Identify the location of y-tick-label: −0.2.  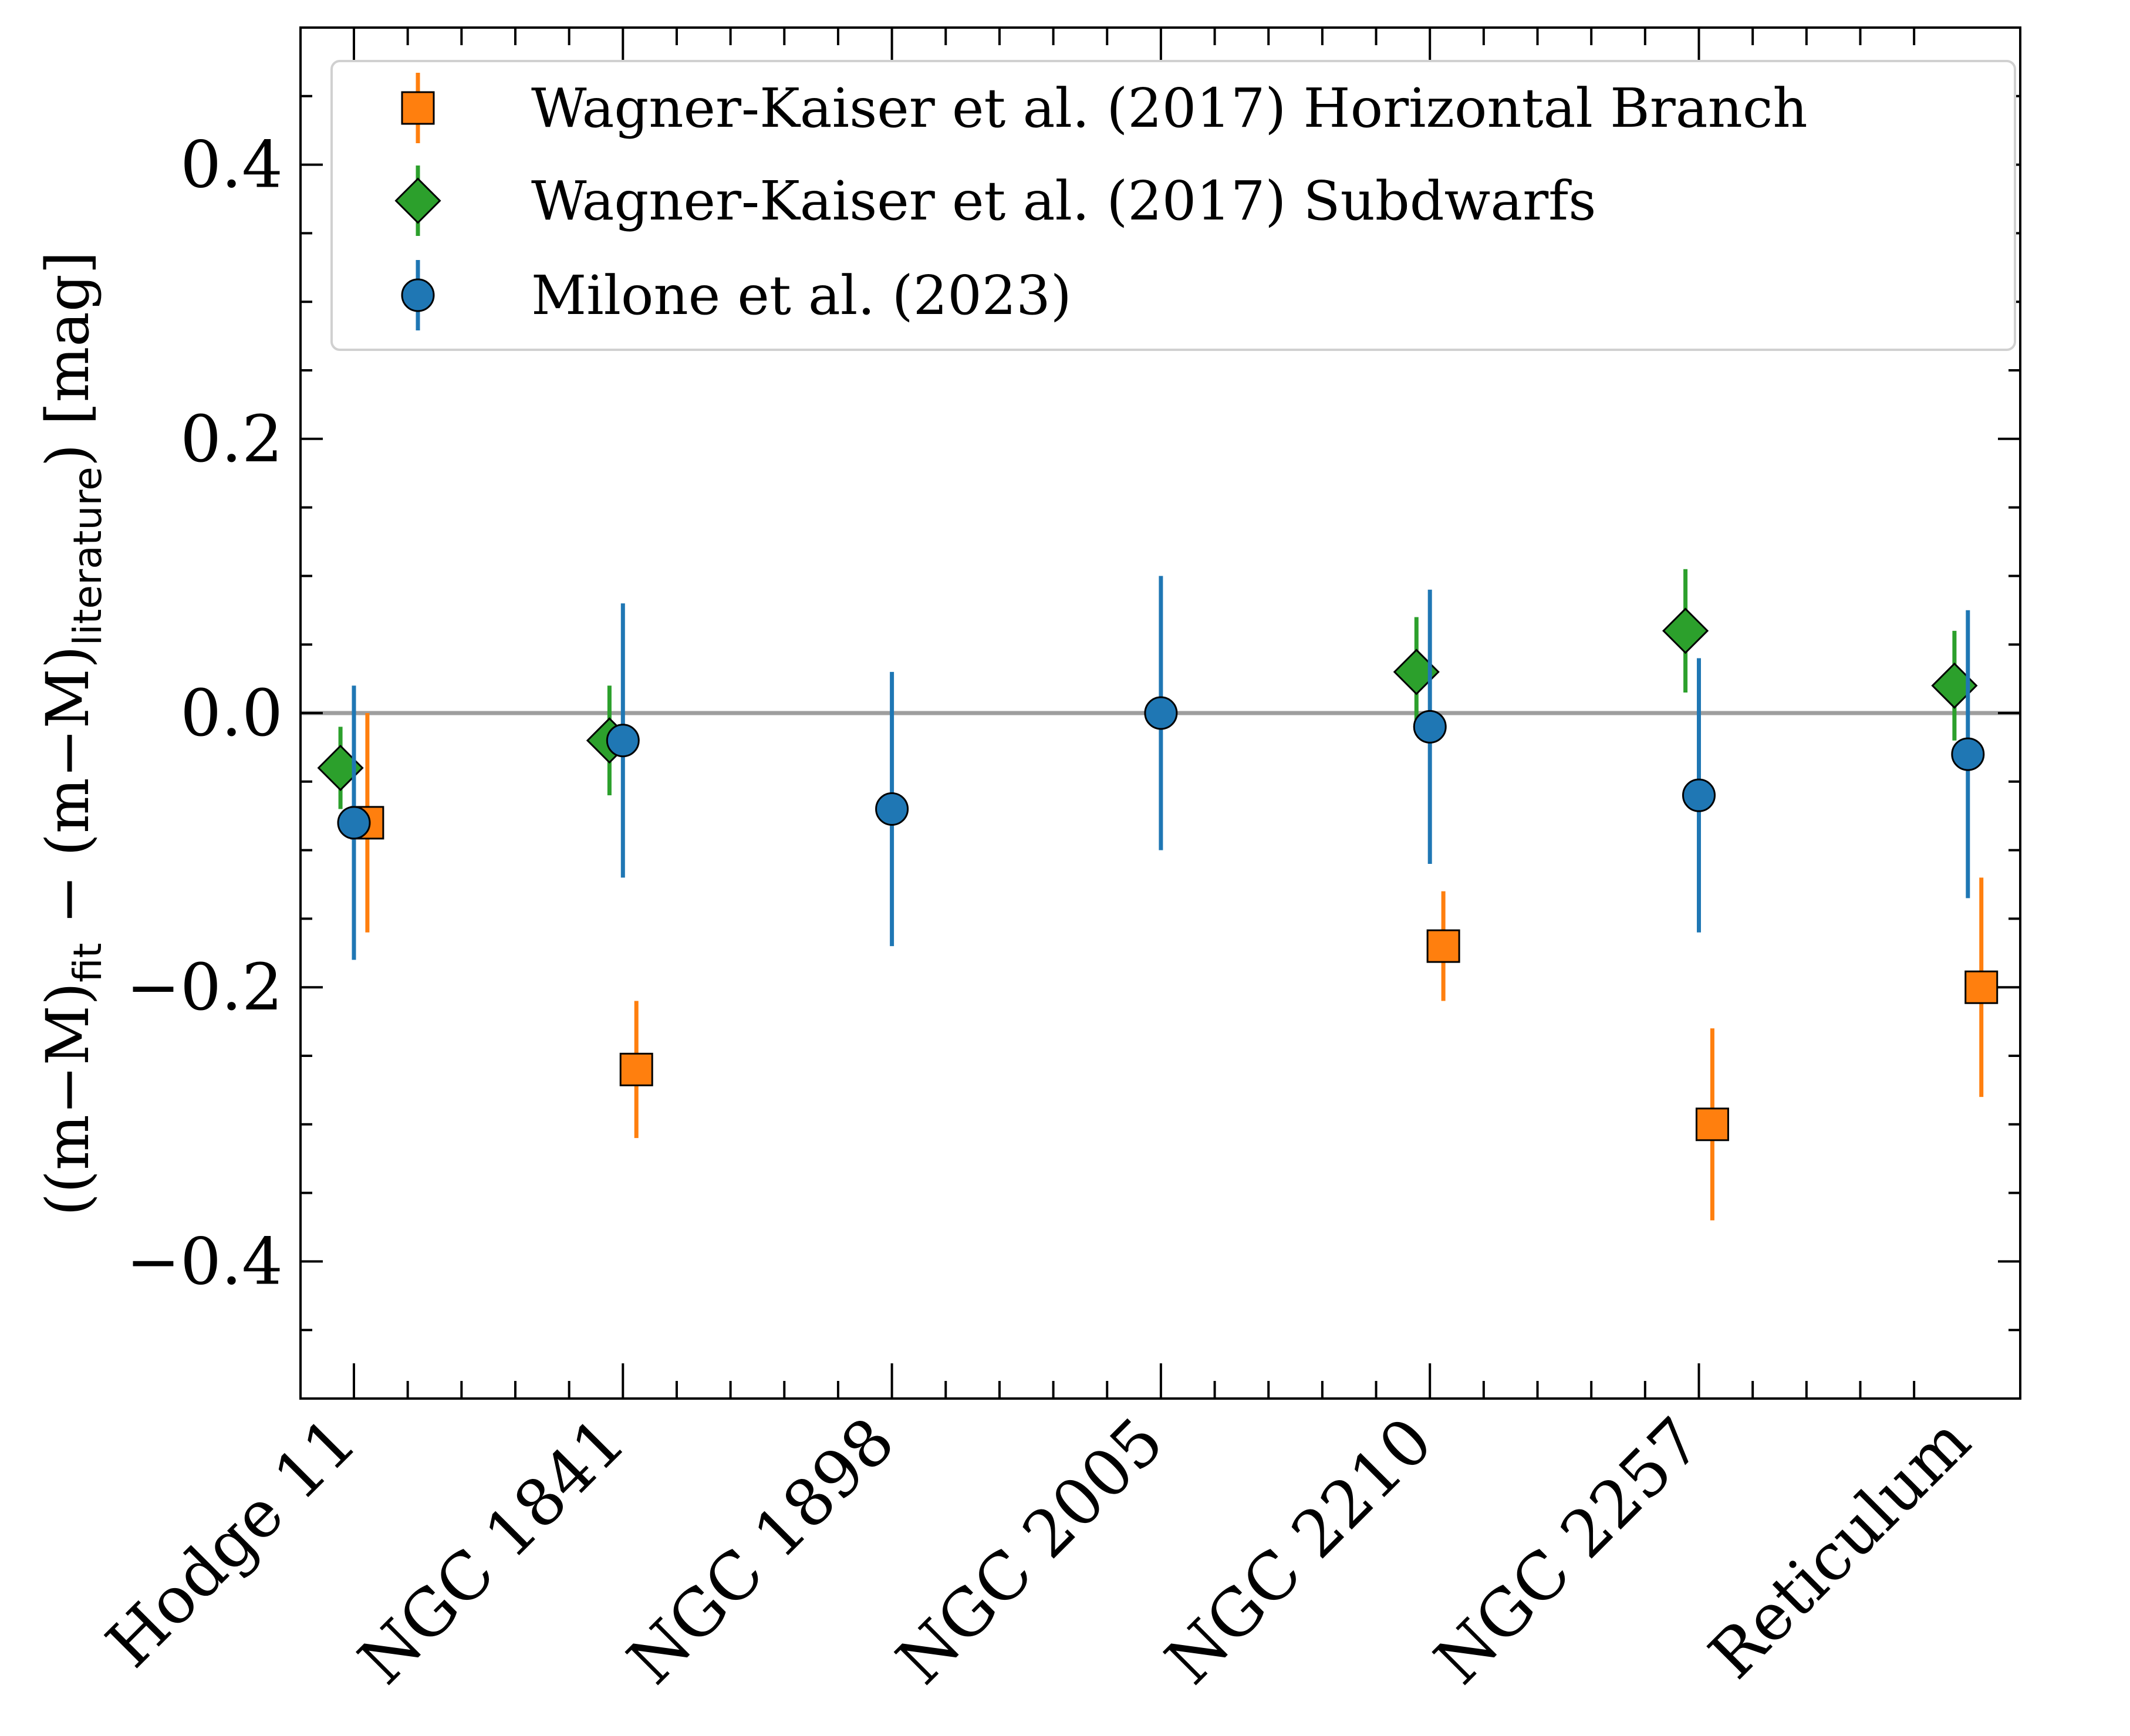
(204, 988).